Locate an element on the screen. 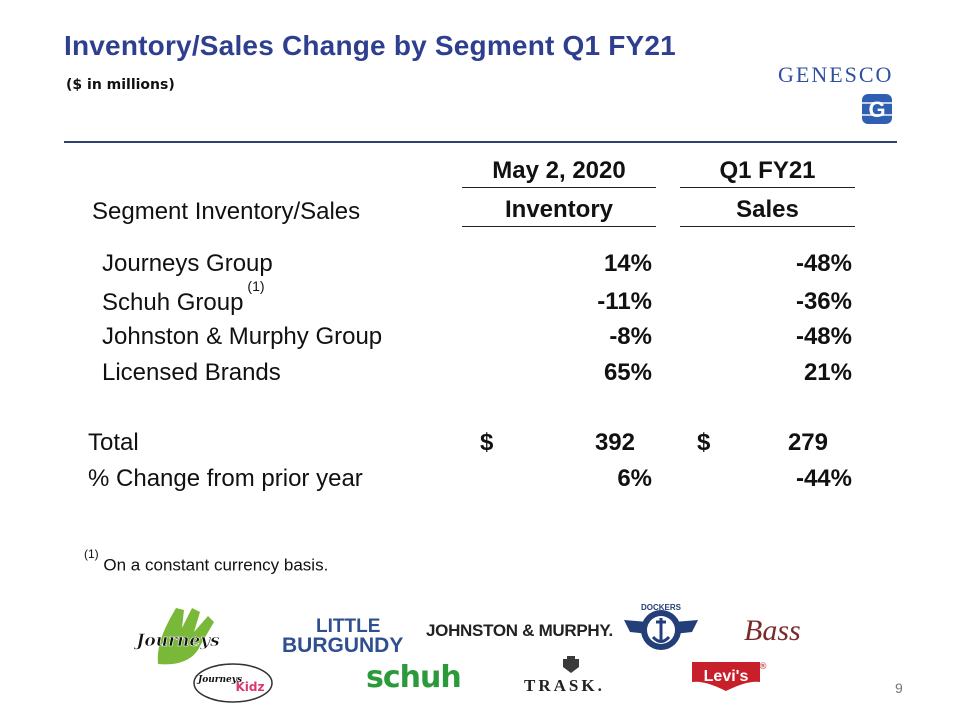  journeys-kidz-logo: Journeys Kidz is located at coordinates (233, 683).